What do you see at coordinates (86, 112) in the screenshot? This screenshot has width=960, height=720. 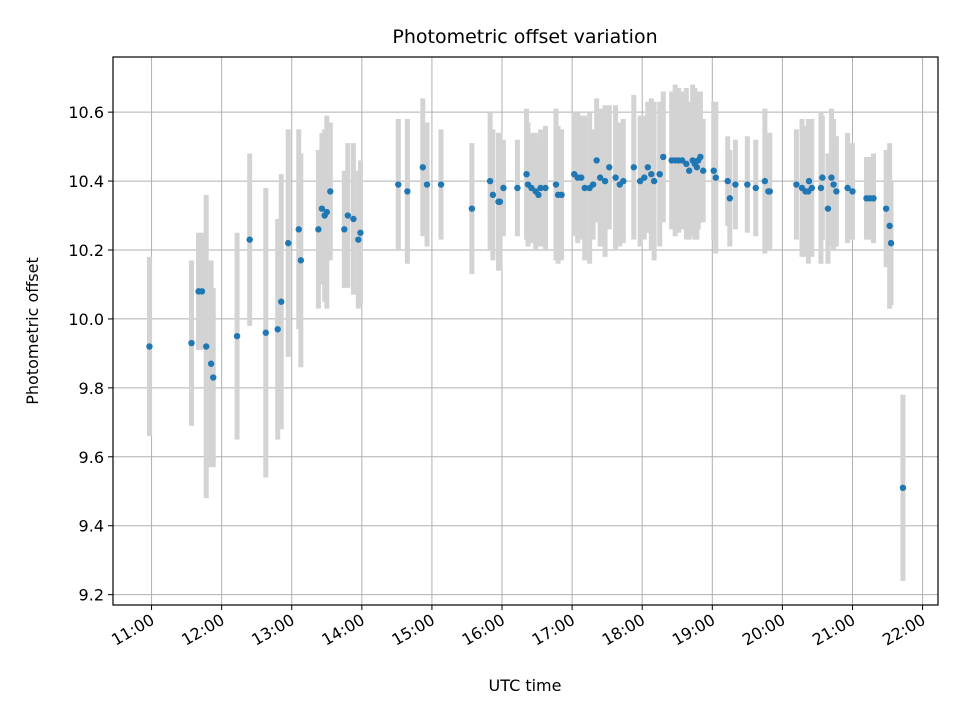 I see `y-tick-label: 10.6` at bounding box center [86, 112].